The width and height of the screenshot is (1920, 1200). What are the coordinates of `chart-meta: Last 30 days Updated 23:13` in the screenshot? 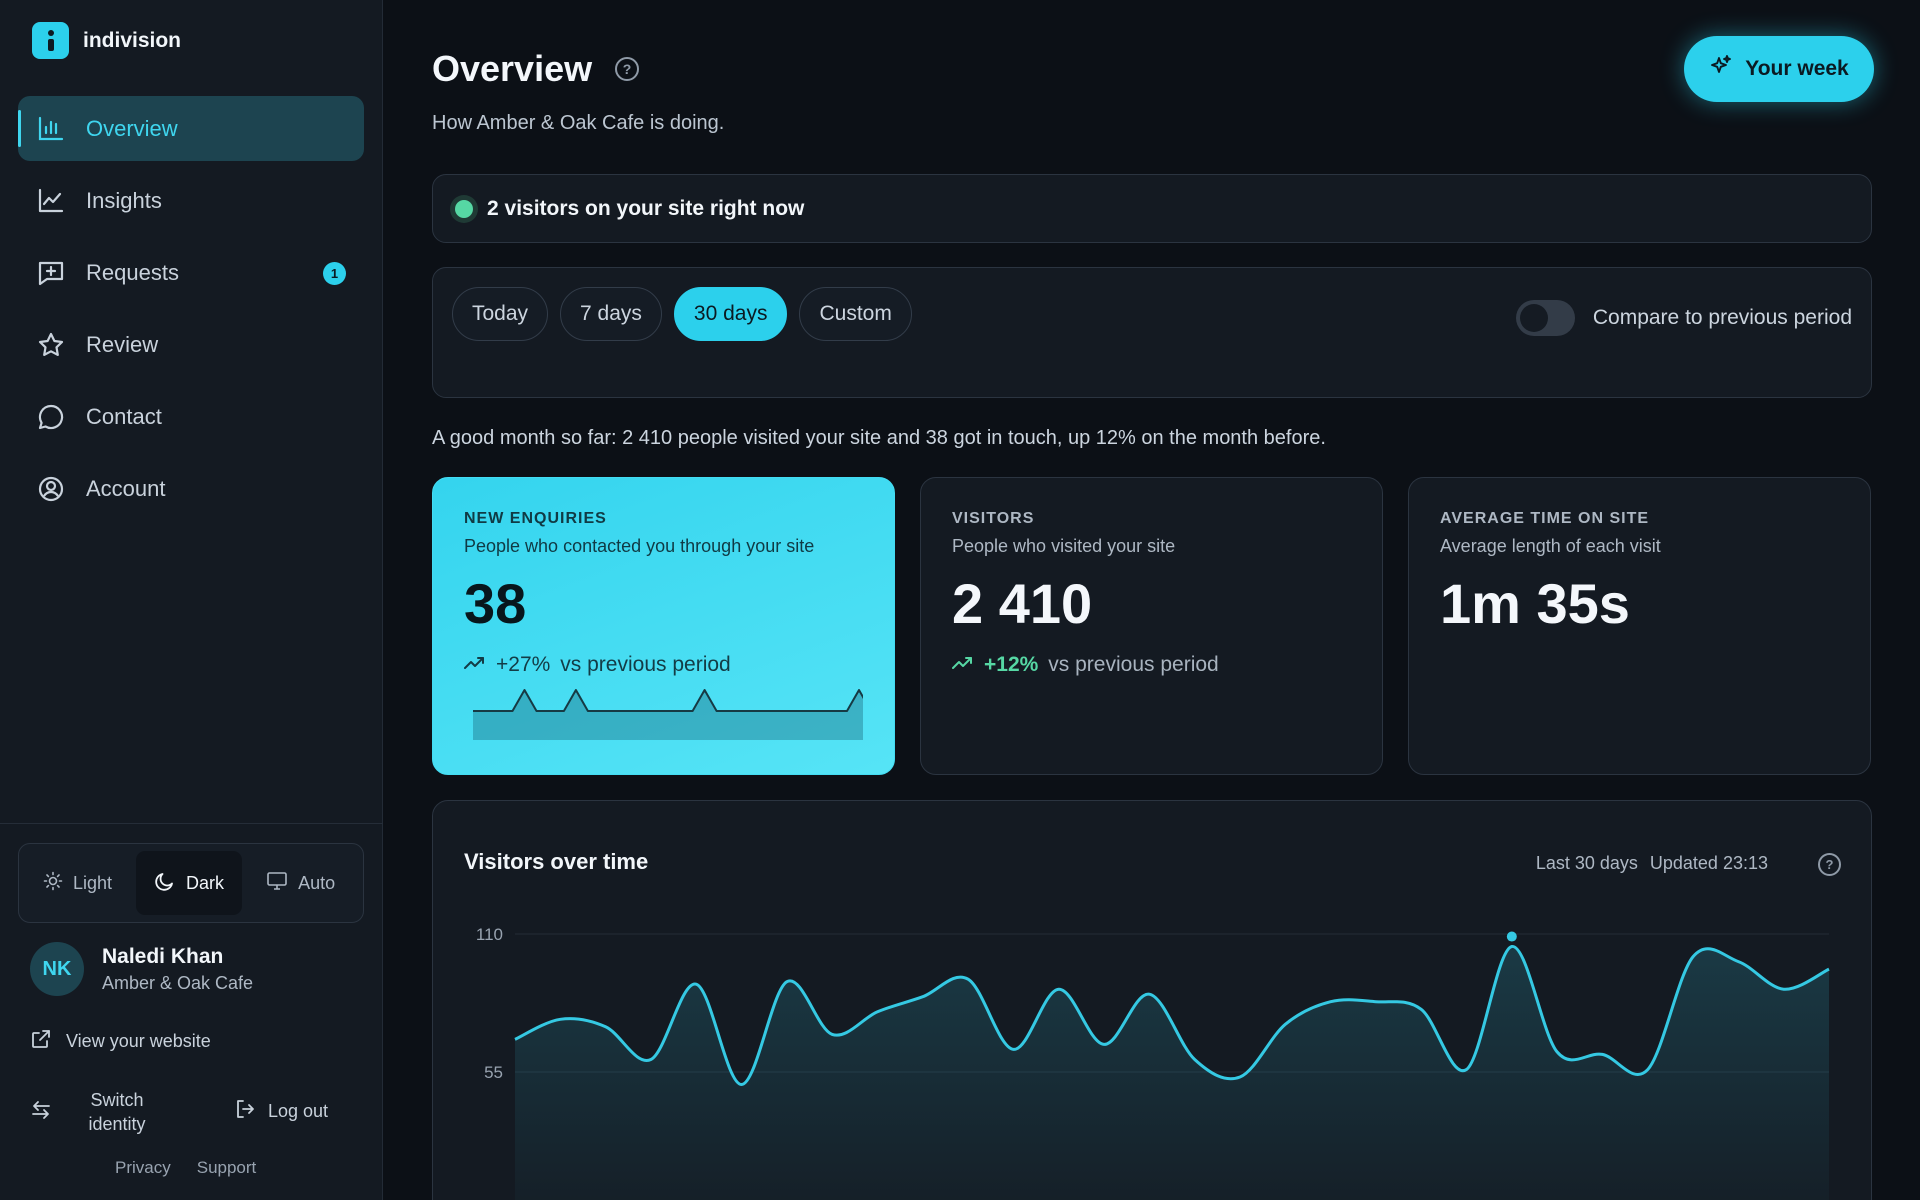 It's located at (1652, 863).